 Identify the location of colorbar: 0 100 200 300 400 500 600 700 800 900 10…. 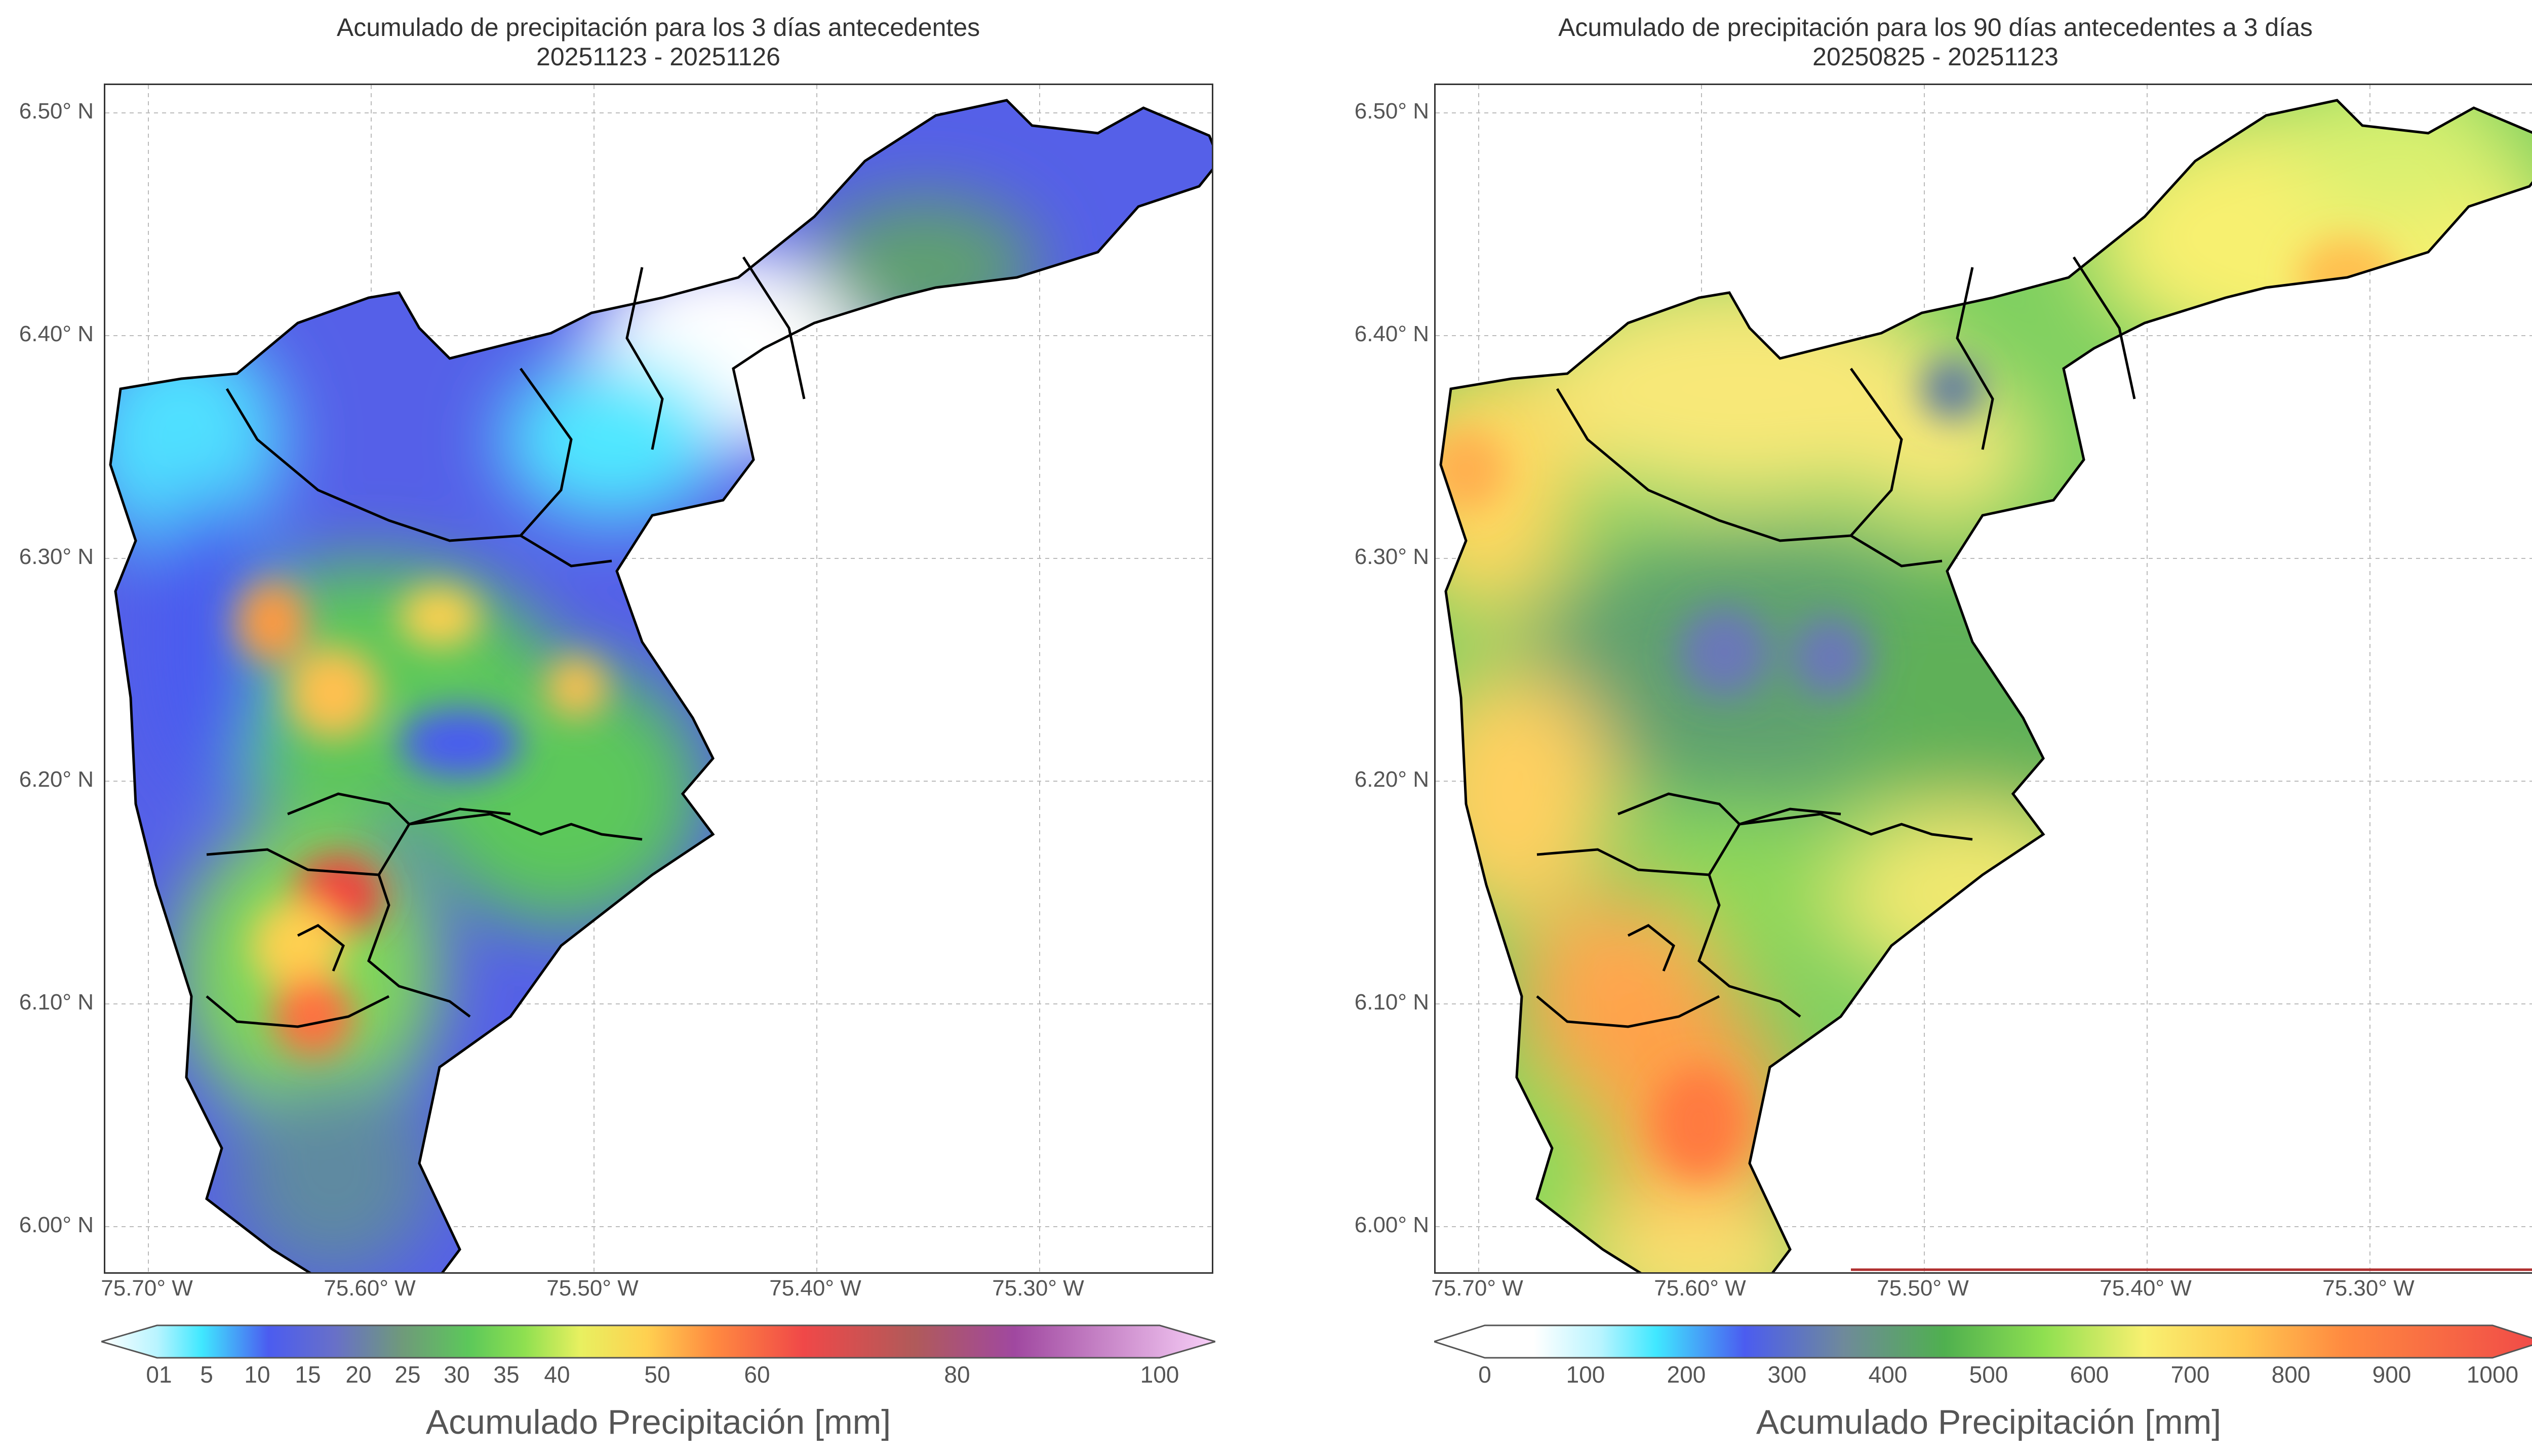
(1982, 1387).